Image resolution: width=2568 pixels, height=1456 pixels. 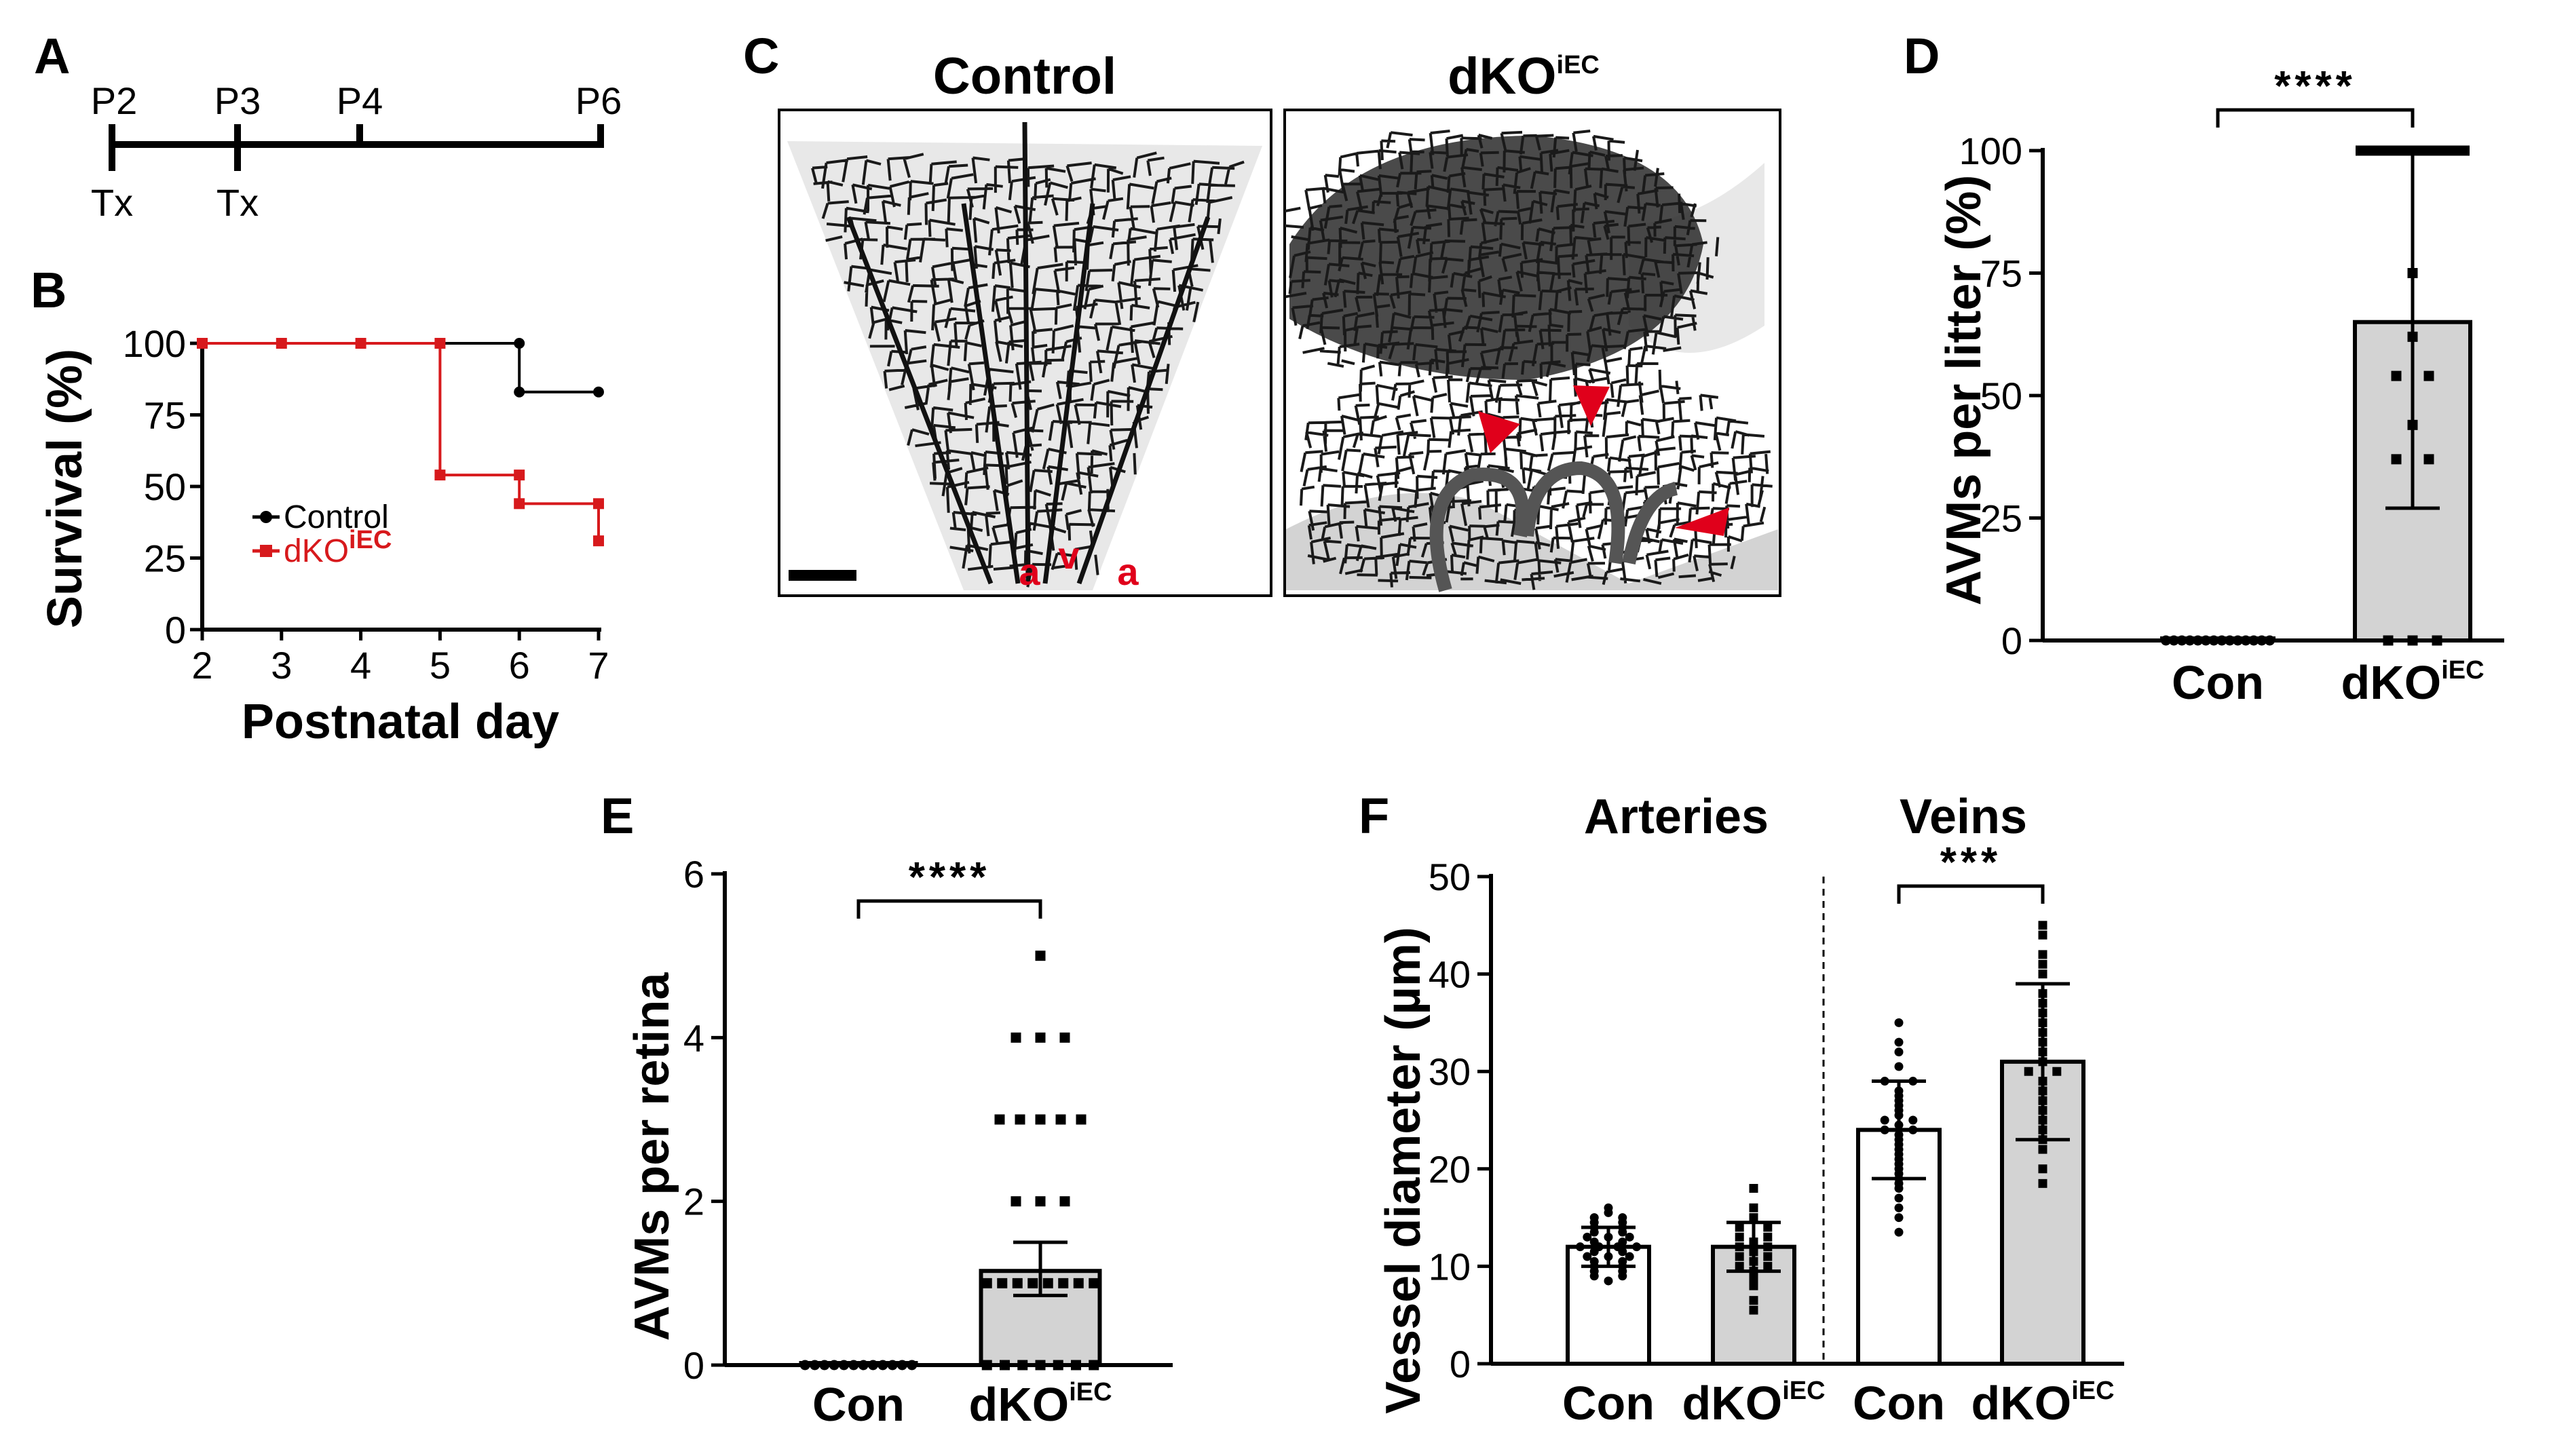 I want to click on y-tick-label: 20, so click(x=1450, y=1169).